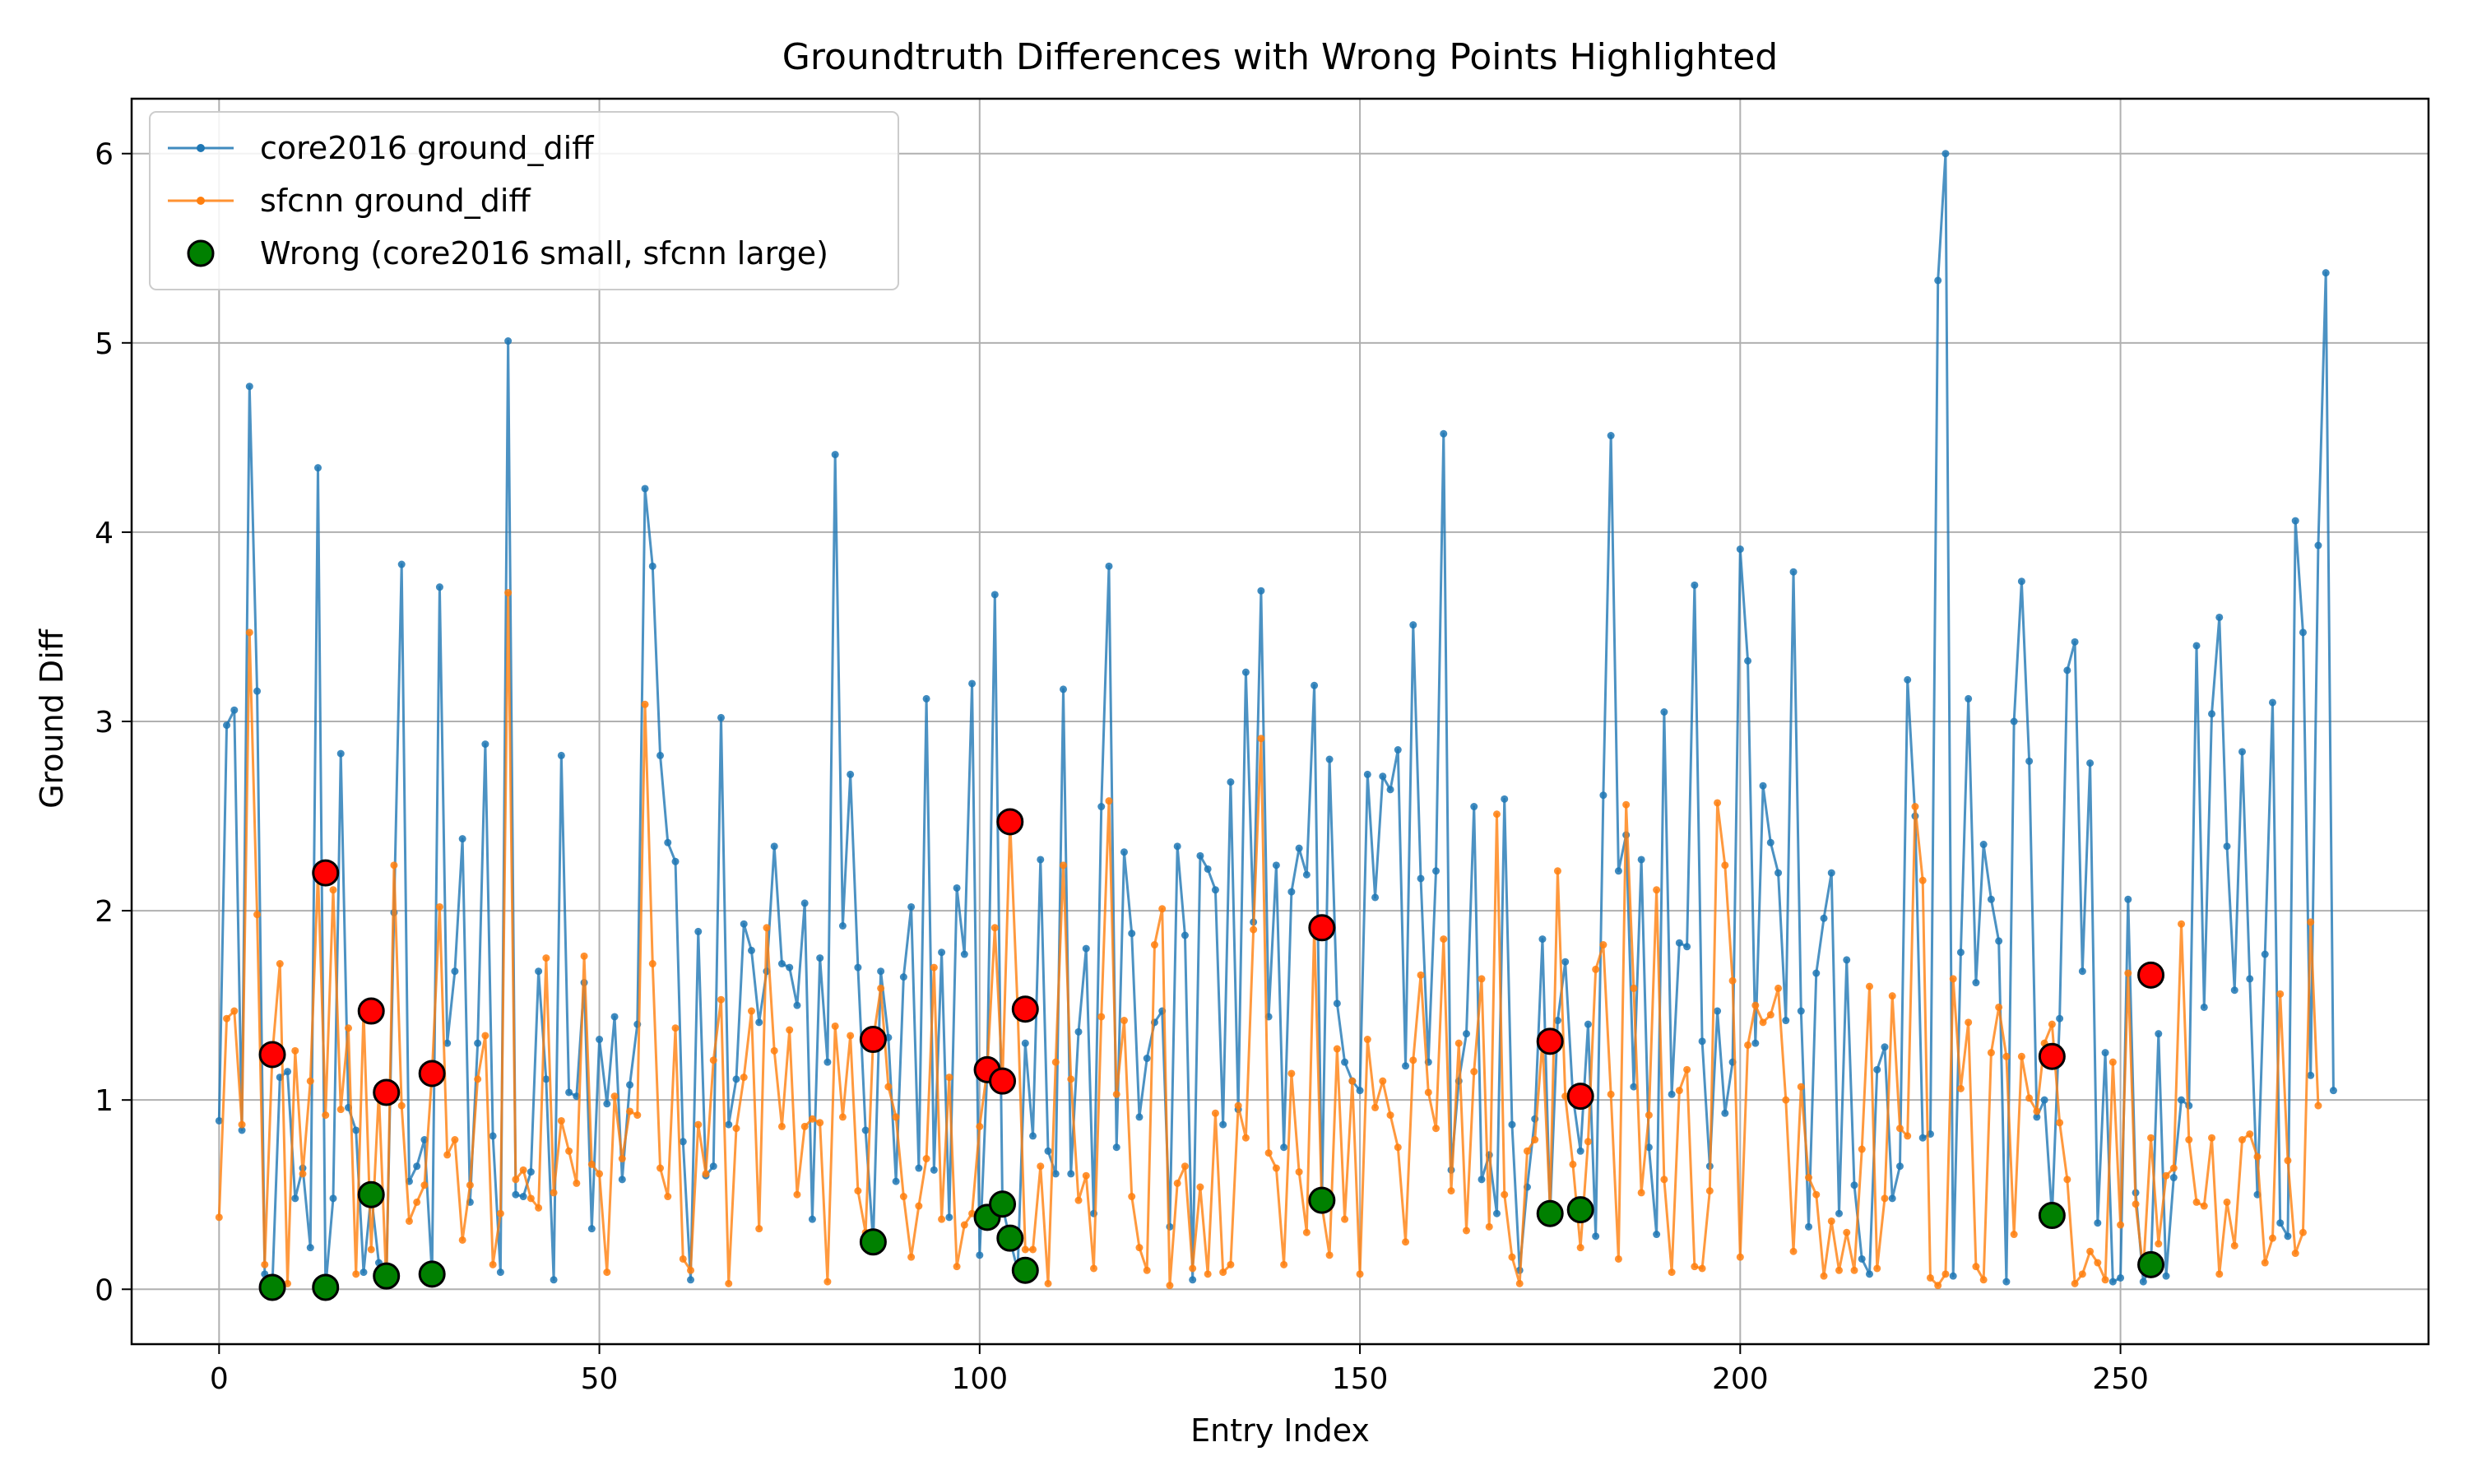 Image resolution: width=2468 pixels, height=1484 pixels. Describe the element at coordinates (979, 1379) in the screenshot. I see `x-tick-label: 100` at that location.